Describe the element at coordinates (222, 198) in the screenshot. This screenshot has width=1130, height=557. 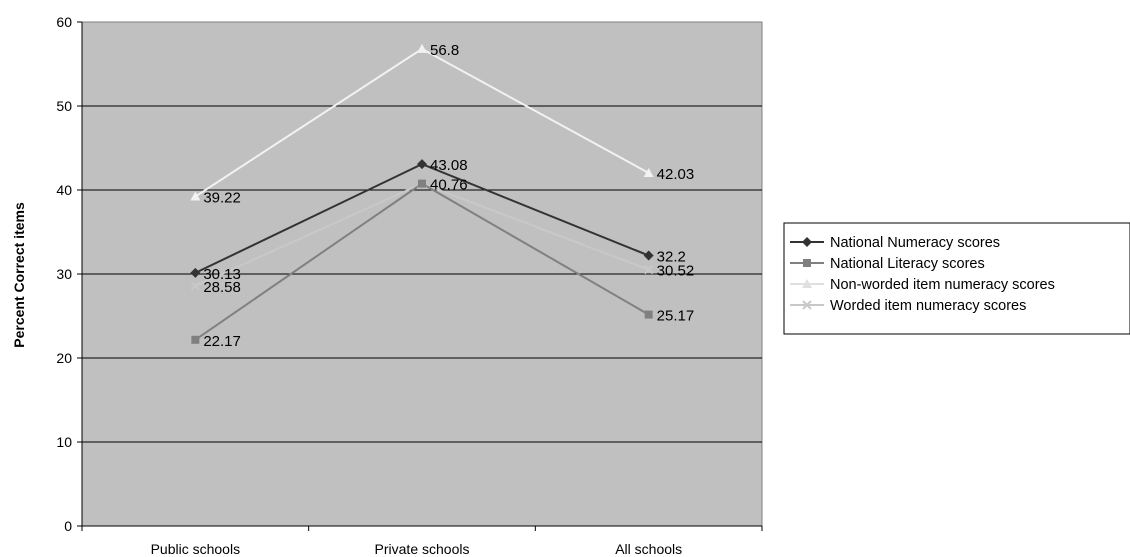
I see `data-label: 39.22` at that location.